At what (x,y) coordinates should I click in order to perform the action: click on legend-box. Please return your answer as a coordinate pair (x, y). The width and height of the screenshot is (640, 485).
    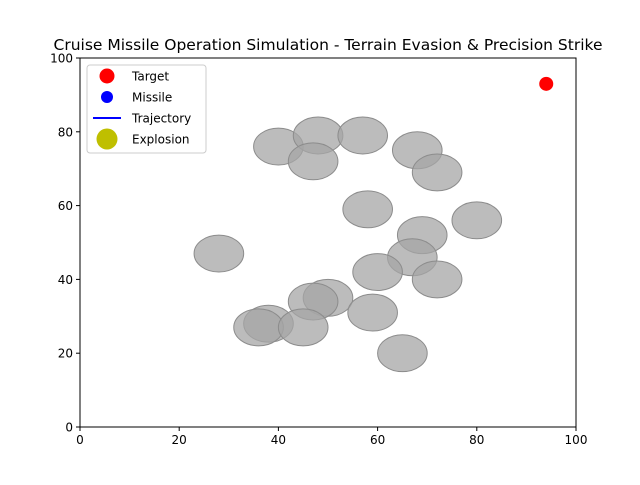
    Looking at the image, I should click on (146, 109).